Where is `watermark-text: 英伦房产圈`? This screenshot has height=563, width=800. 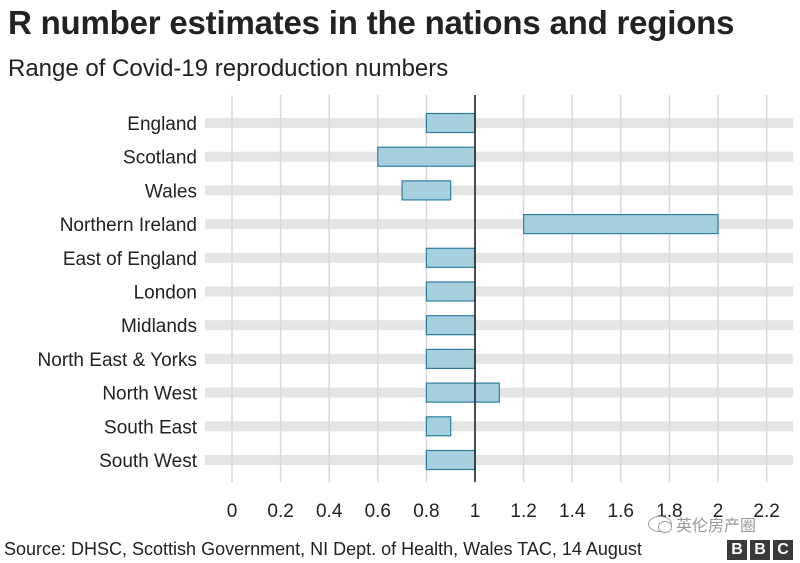 watermark-text: 英伦房产圈 is located at coordinates (716, 526).